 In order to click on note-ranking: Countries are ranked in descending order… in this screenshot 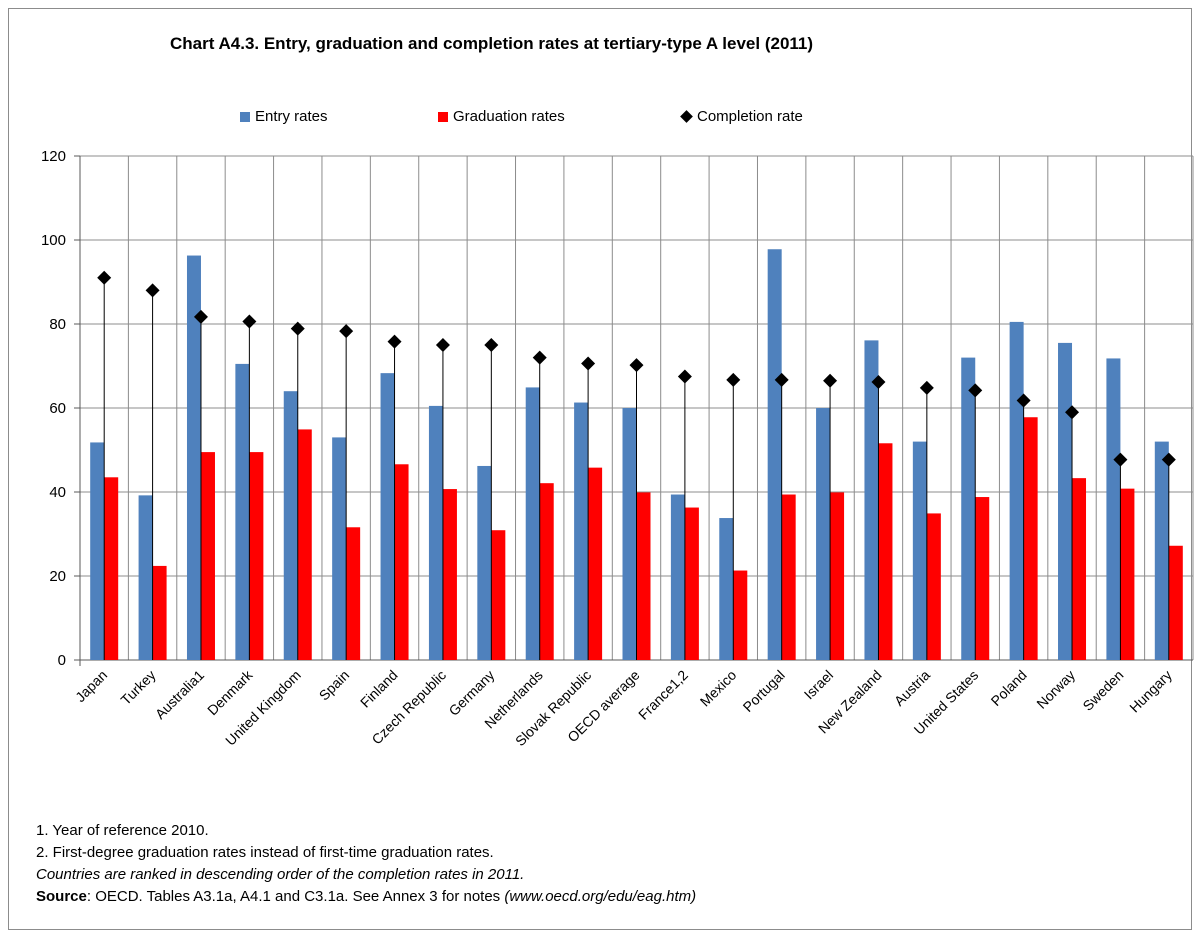, I will do `click(280, 874)`.